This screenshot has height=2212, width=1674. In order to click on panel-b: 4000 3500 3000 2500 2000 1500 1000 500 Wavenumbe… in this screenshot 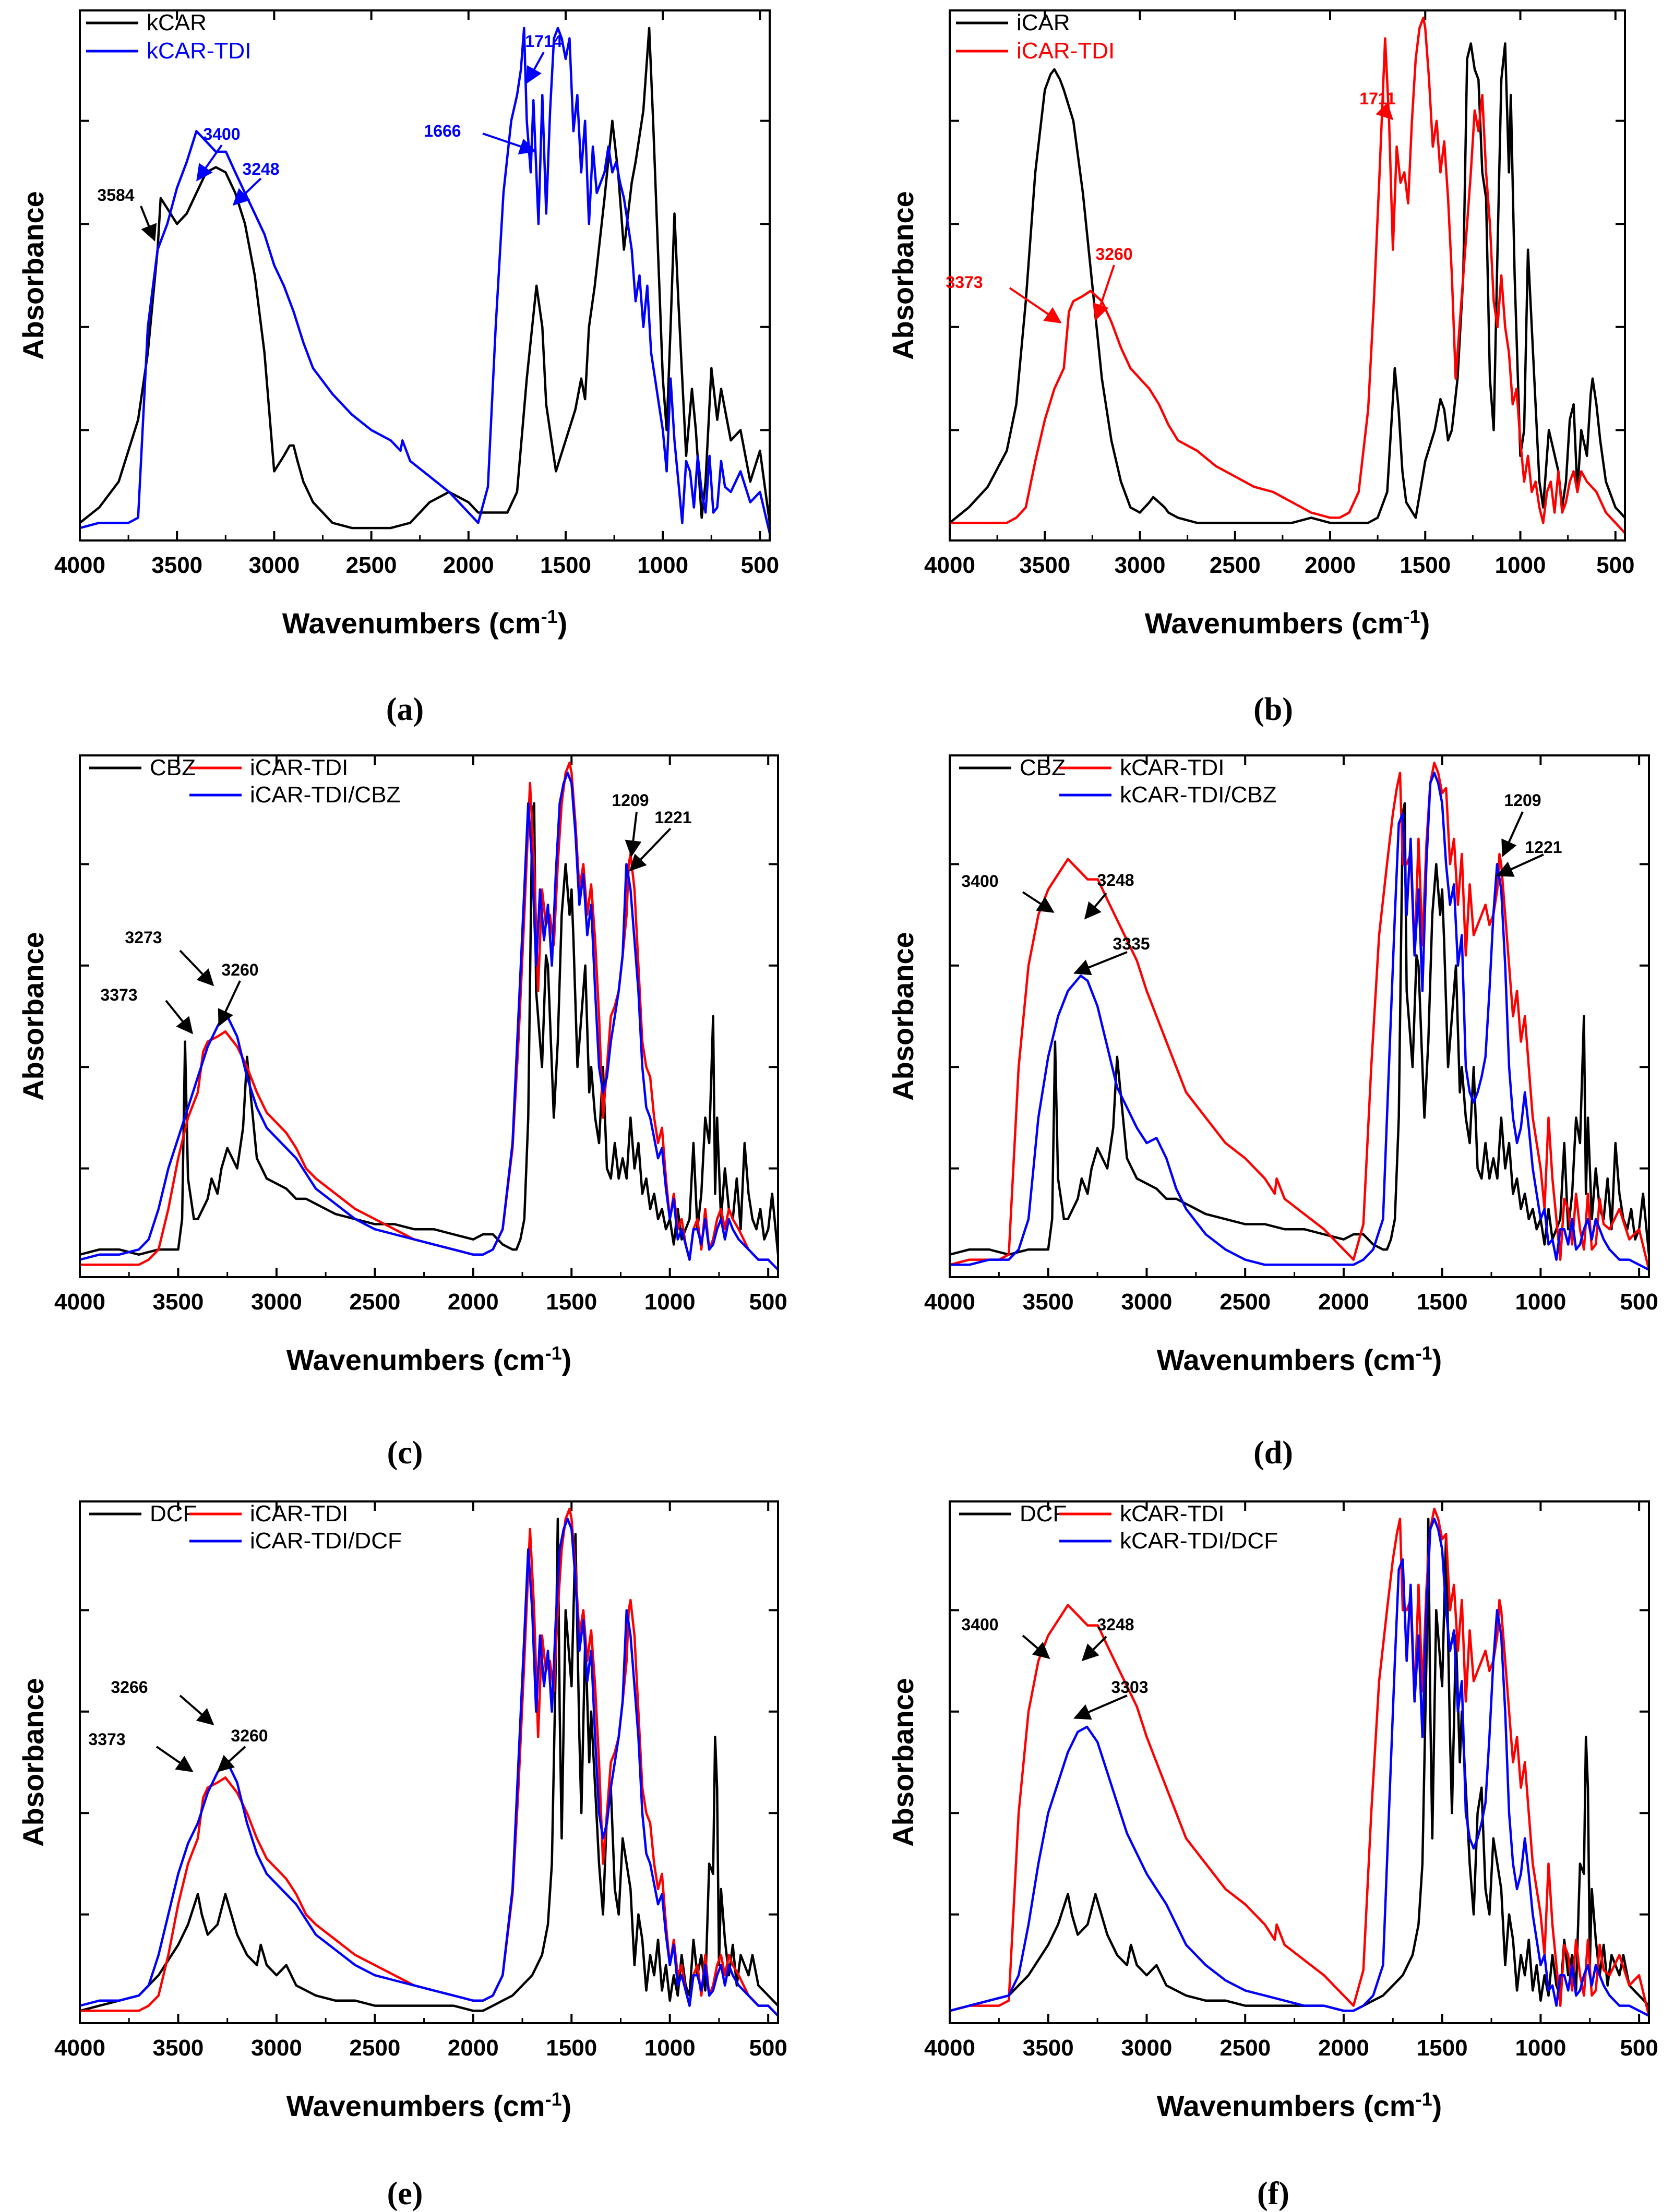, I will do `click(1260, 368)`.